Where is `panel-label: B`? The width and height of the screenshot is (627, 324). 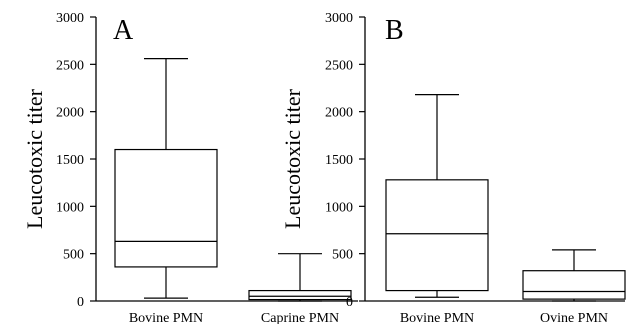
panel-label: B is located at coordinates (394, 30).